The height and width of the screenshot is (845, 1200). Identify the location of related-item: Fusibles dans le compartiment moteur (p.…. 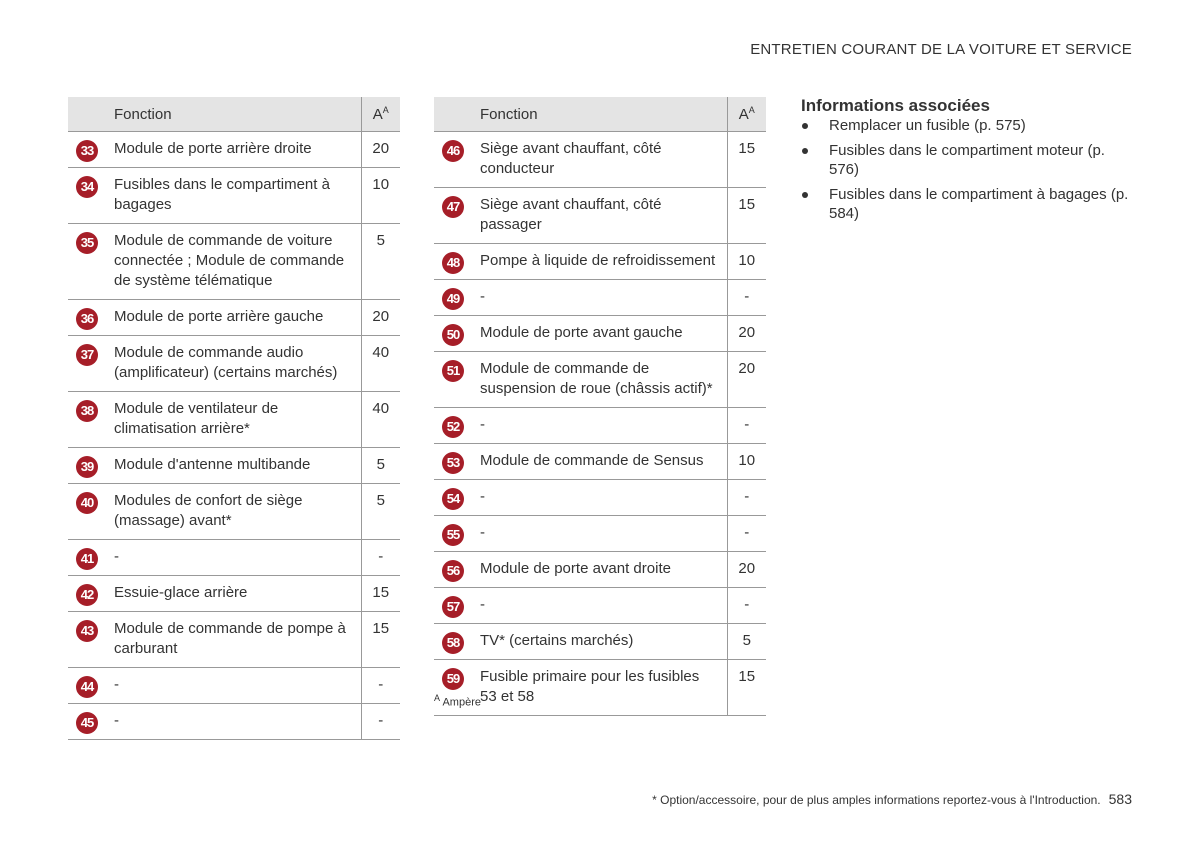
(966, 160).